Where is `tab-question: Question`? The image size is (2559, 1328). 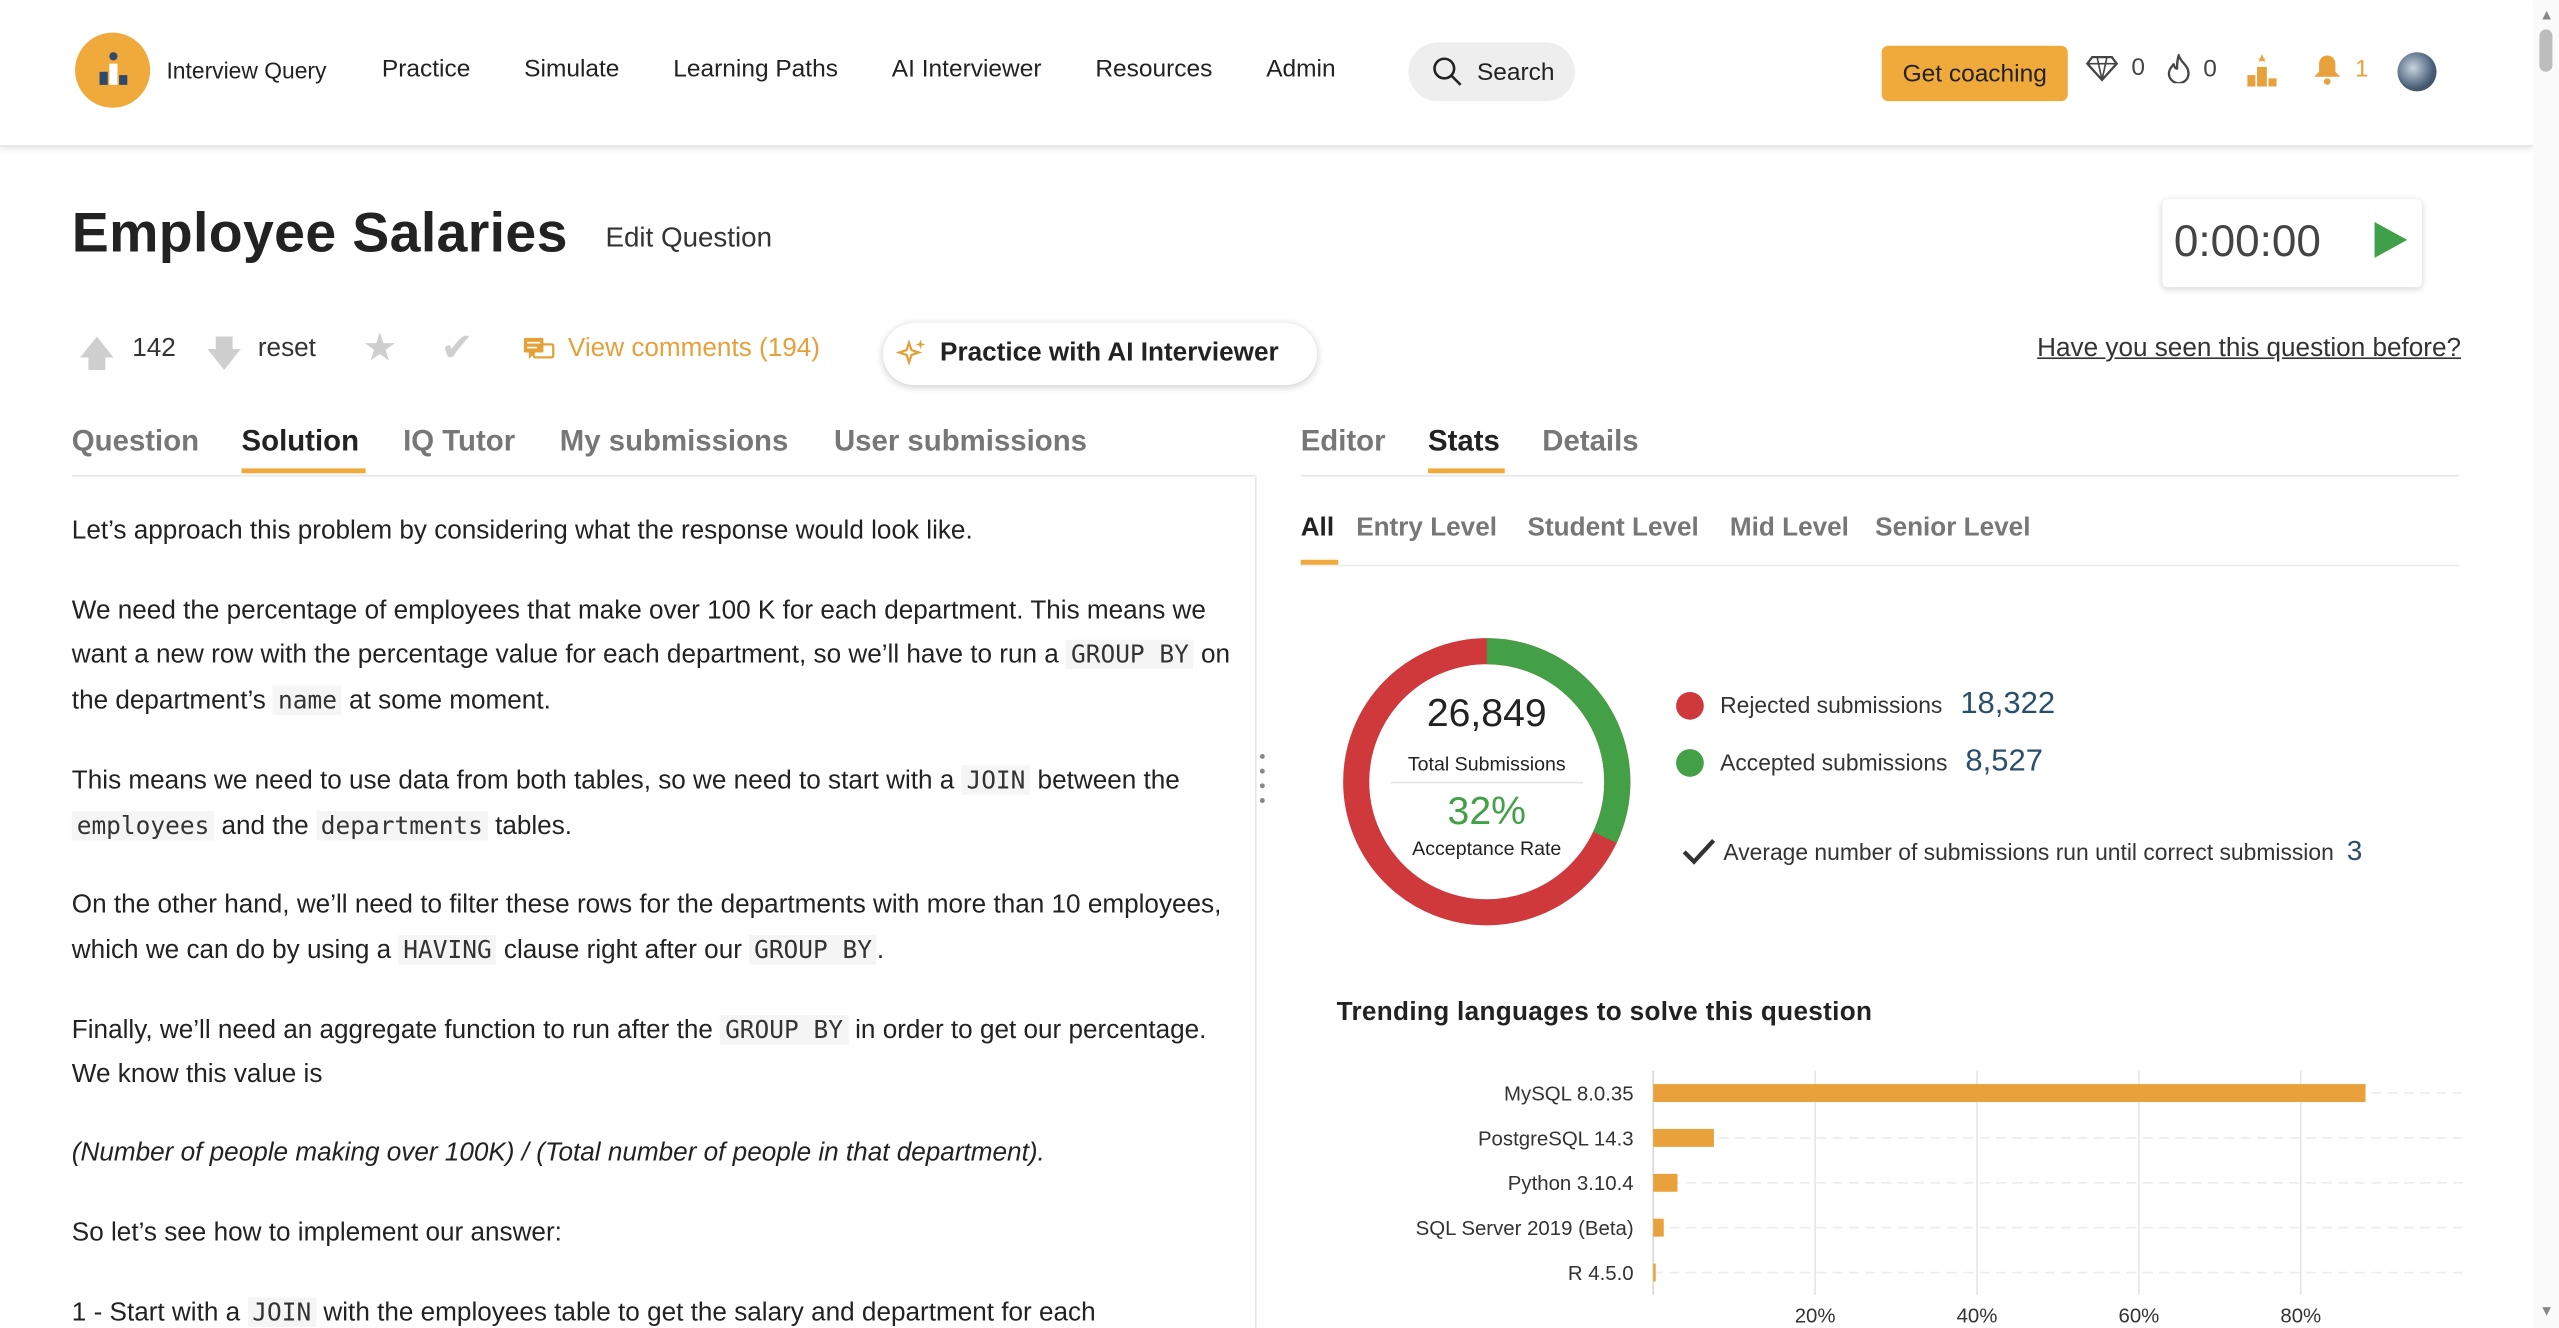
tab-question: Question is located at coordinates (135, 440).